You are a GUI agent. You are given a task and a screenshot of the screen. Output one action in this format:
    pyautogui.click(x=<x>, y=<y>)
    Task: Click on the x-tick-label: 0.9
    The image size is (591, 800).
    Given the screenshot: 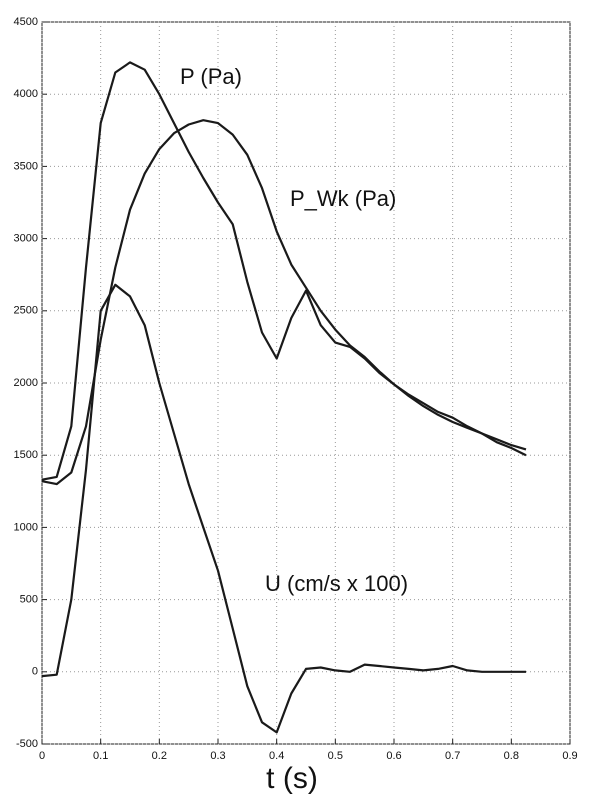 What is the action you would take?
    pyautogui.click(x=569, y=756)
    